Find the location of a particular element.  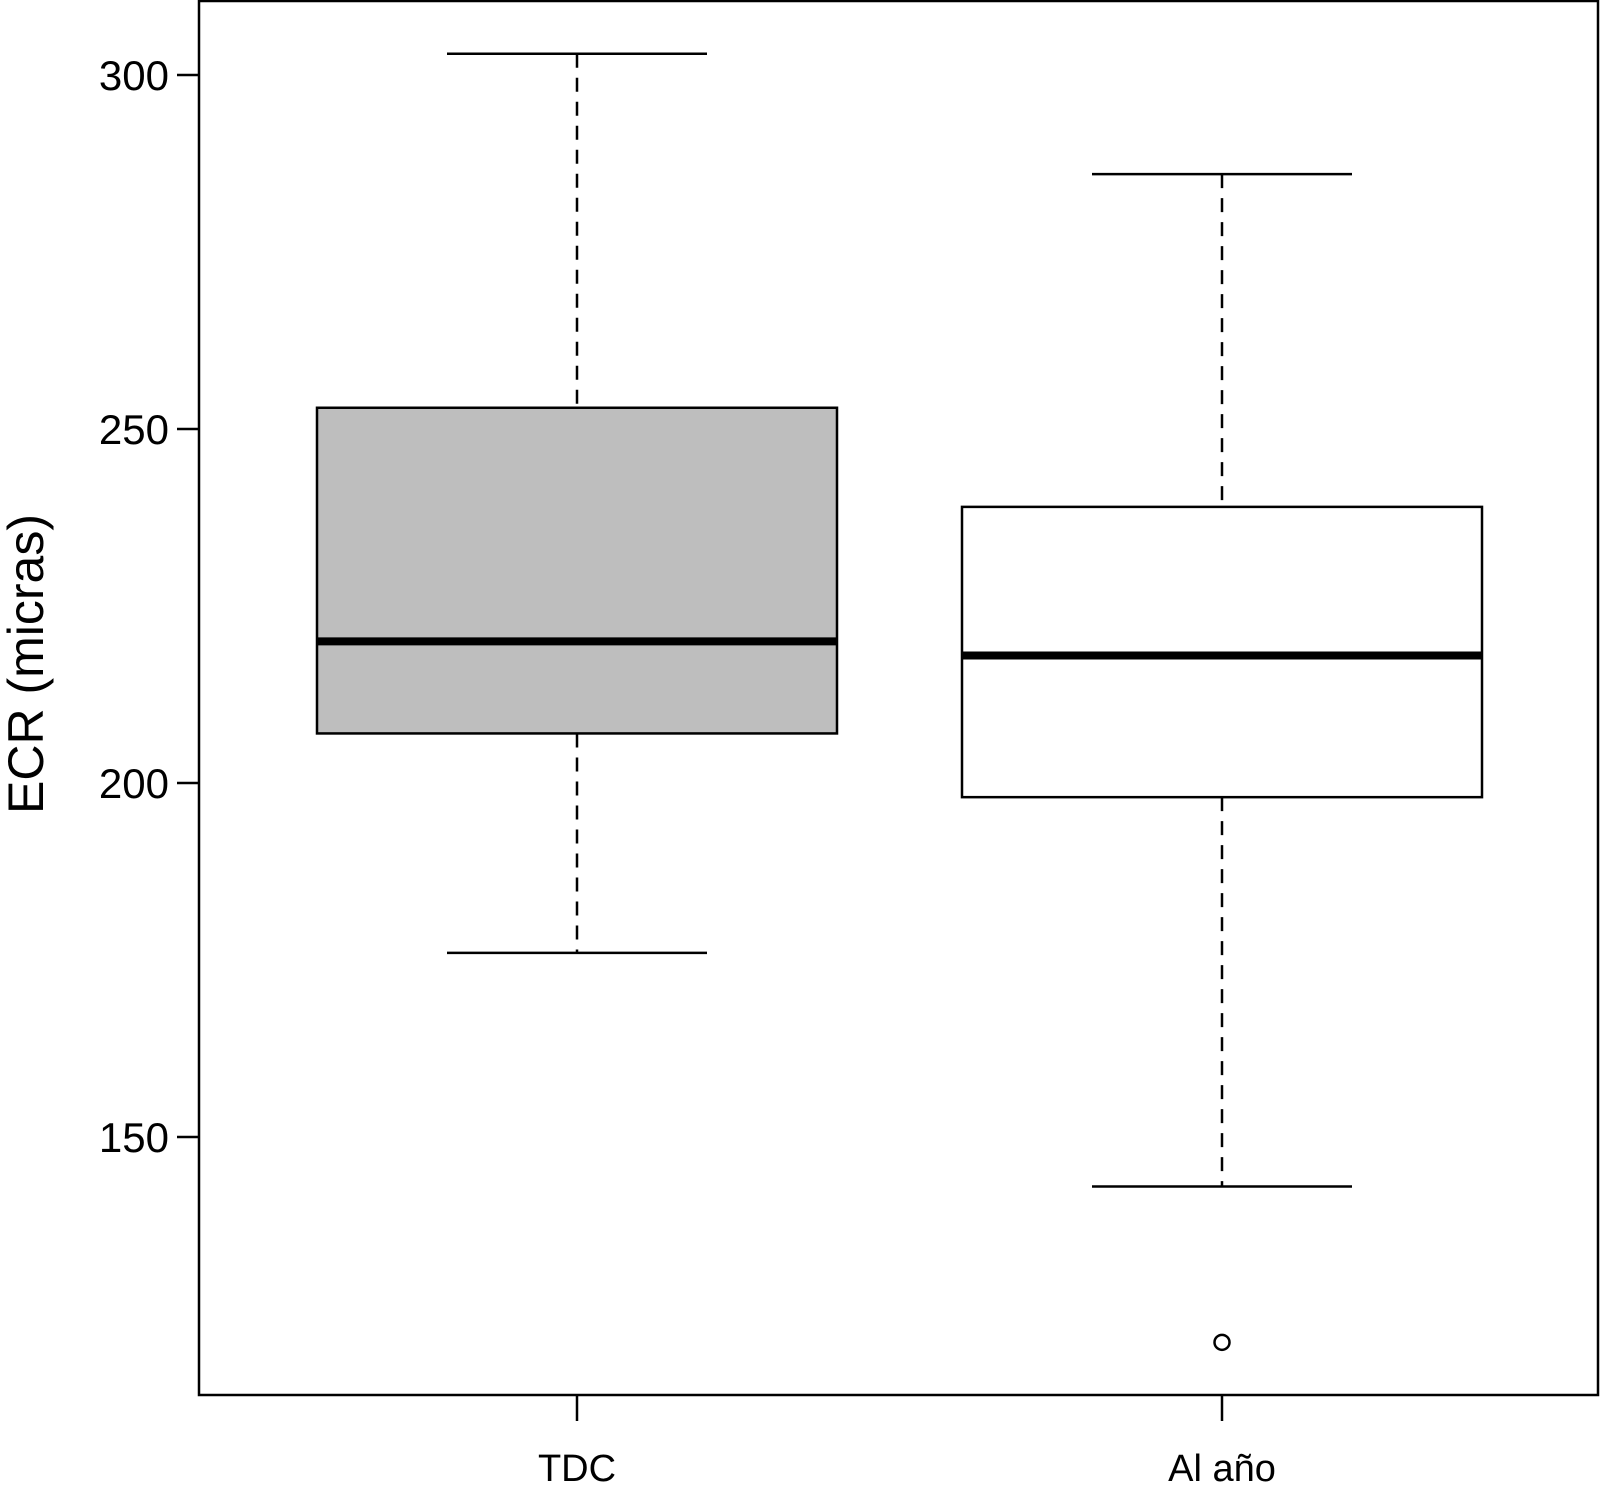

y-axis: 150 200 250 300 is located at coordinates (149, 606).